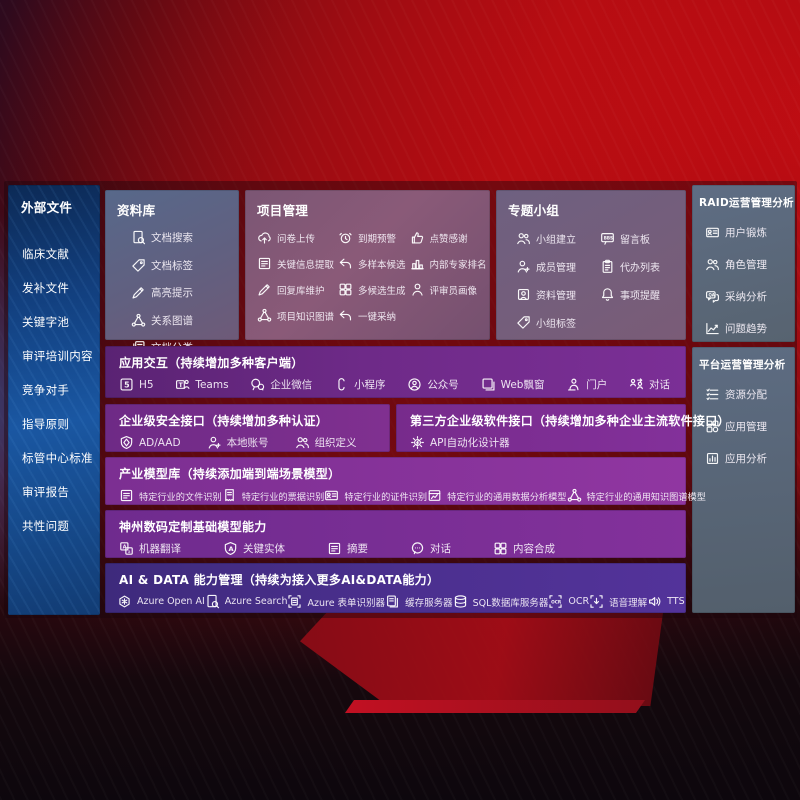 The height and width of the screenshot is (800, 800). What do you see at coordinates (46, 492) in the screenshot?
I see `sidebar-item: 审评报告` at bounding box center [46, 492].